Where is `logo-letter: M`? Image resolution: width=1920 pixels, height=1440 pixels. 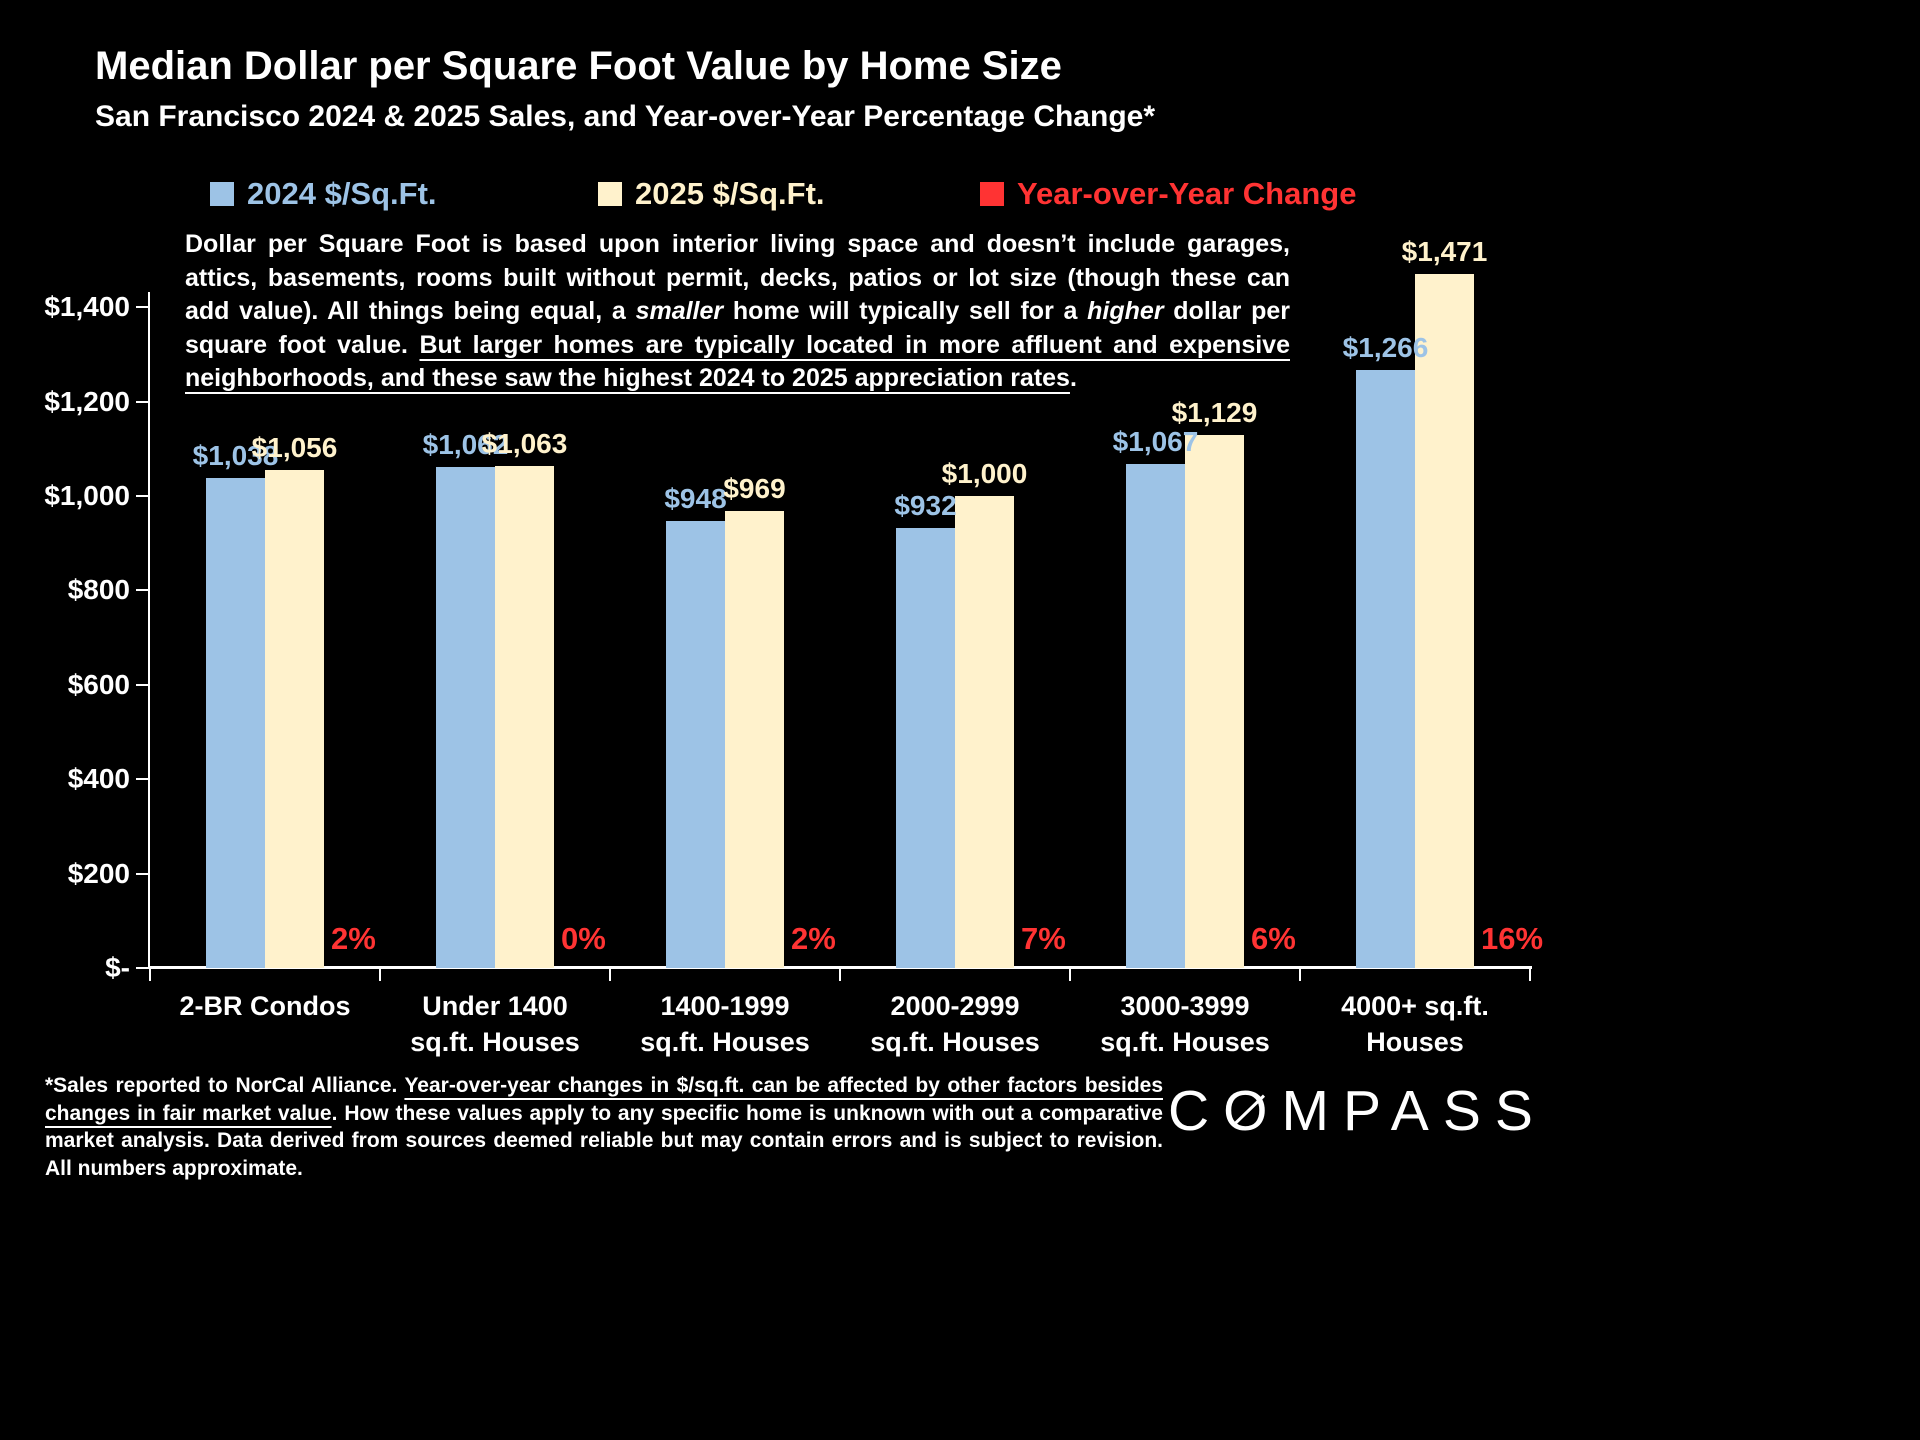
logo-letter: M is located at coordinates (1312, 1111).